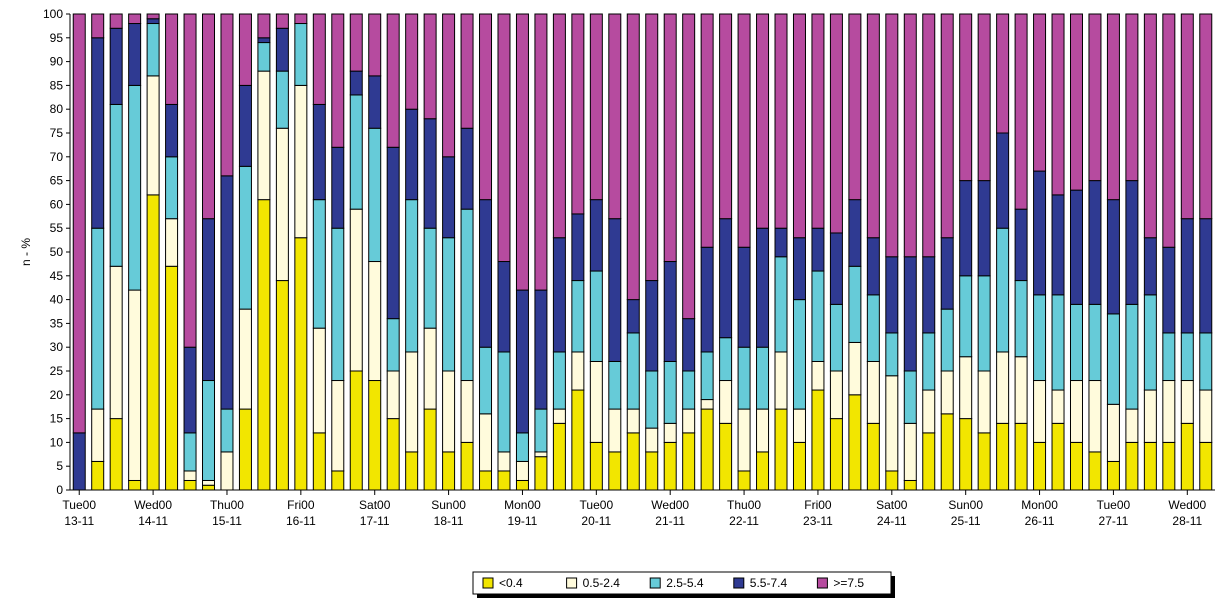  I want to click on y-tick-label: 65, so click(57, 181).